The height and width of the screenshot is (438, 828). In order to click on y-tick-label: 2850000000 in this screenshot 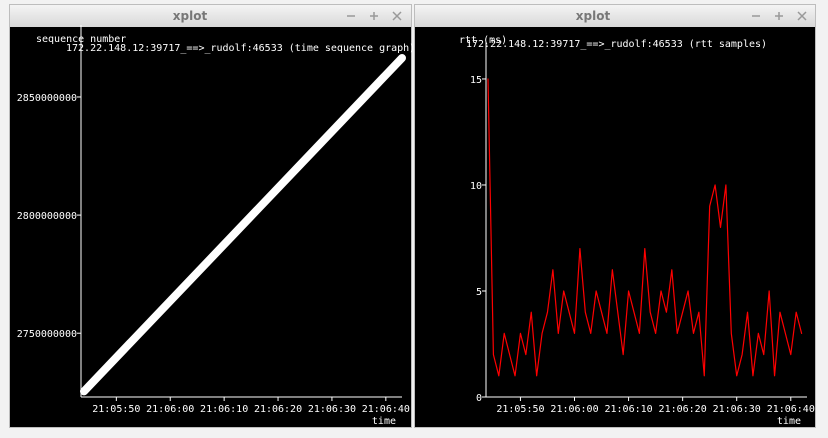, I will do `click(47, 98)`.